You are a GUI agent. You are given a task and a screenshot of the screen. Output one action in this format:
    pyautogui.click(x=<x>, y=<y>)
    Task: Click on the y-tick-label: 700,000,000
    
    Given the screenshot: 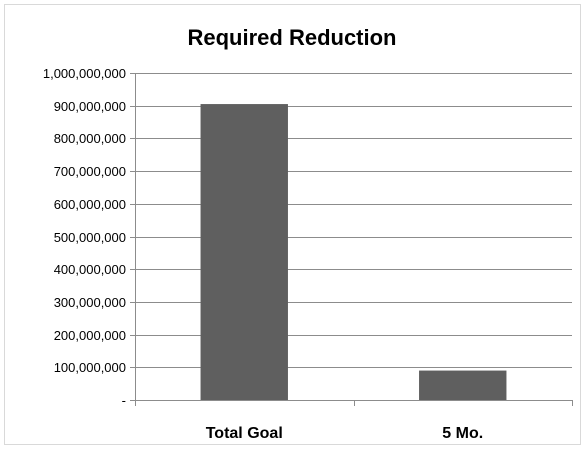 What is the action you would take?
    pyautogui.click(x=90, y=171)
    